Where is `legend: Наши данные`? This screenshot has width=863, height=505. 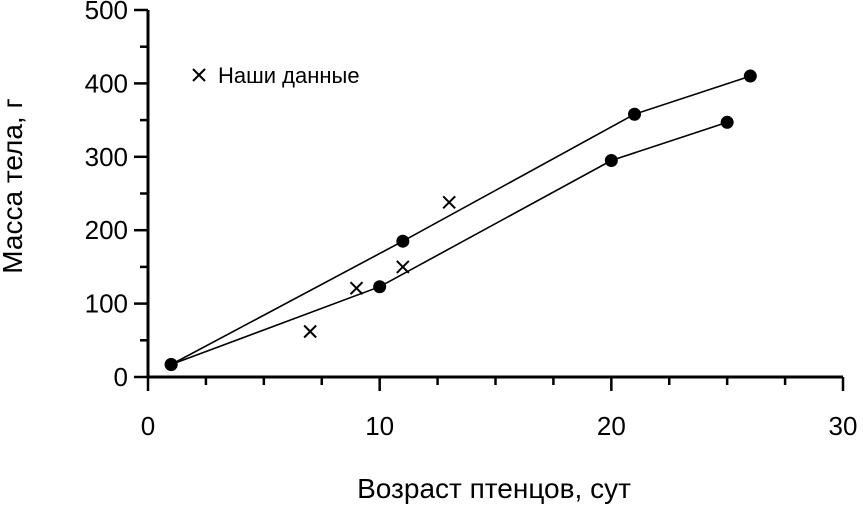 legend: Наши данные is located at coordinates (276, 75).